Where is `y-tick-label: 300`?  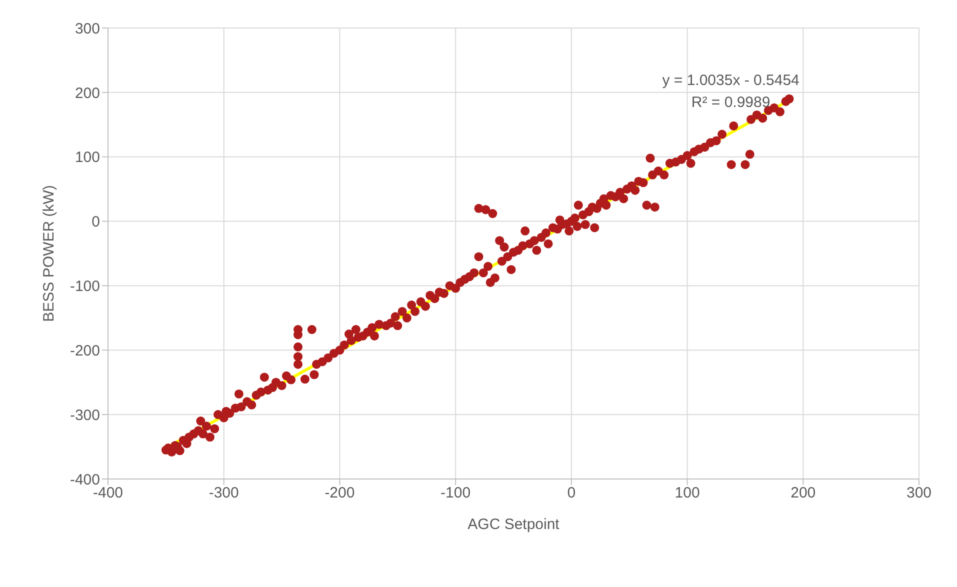
y-tick-label: 300 is located at coordinates (87, 29).